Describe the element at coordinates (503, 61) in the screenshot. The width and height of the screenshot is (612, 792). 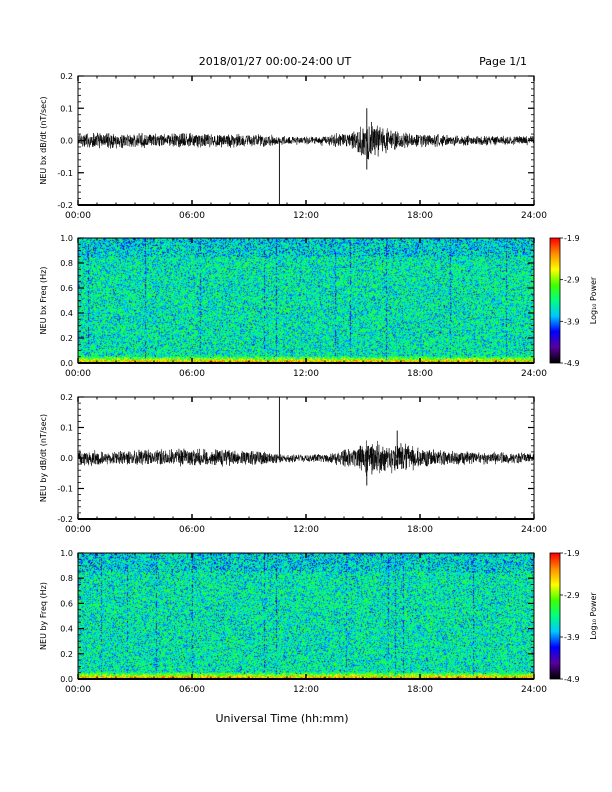
I see `page-indicator: Page 1/1` at that location.